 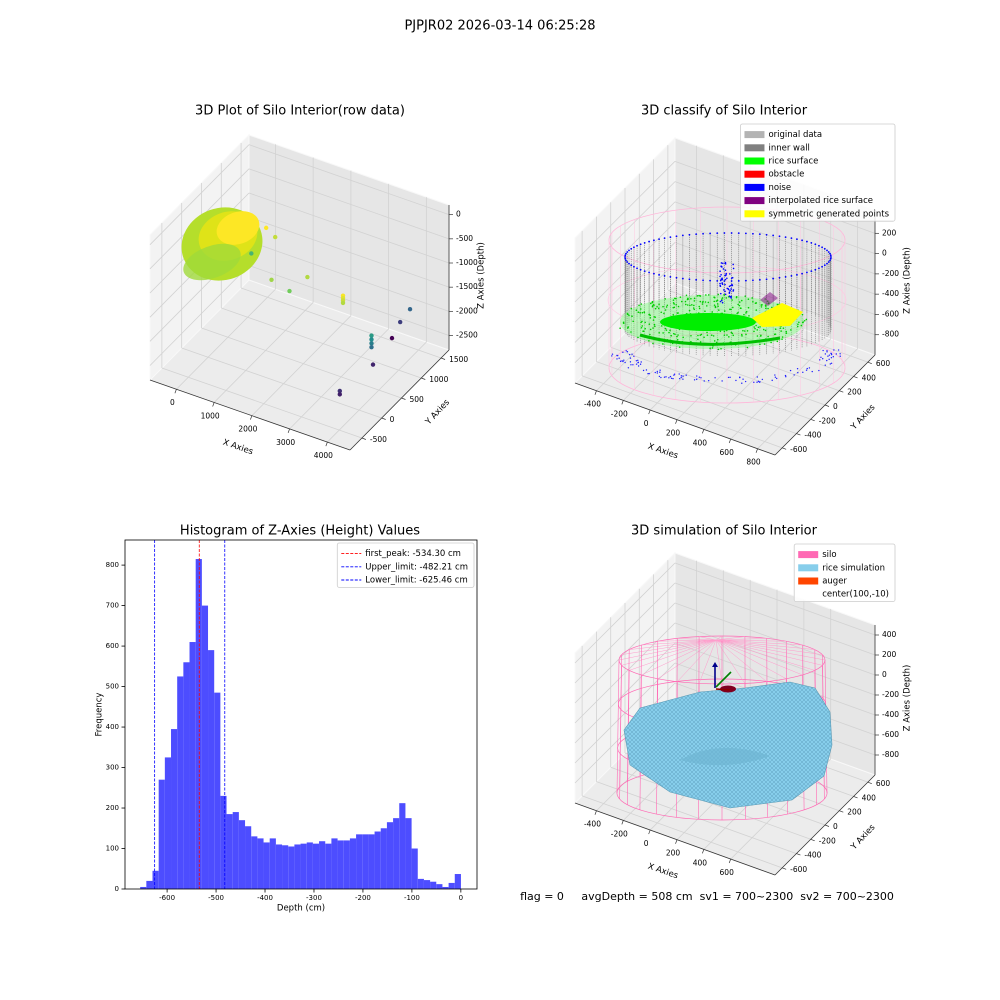 What do you see at coordinates (890, 273) in the screenshot?
I see `z-tick-label: -200` at bounding box center [890, 273].